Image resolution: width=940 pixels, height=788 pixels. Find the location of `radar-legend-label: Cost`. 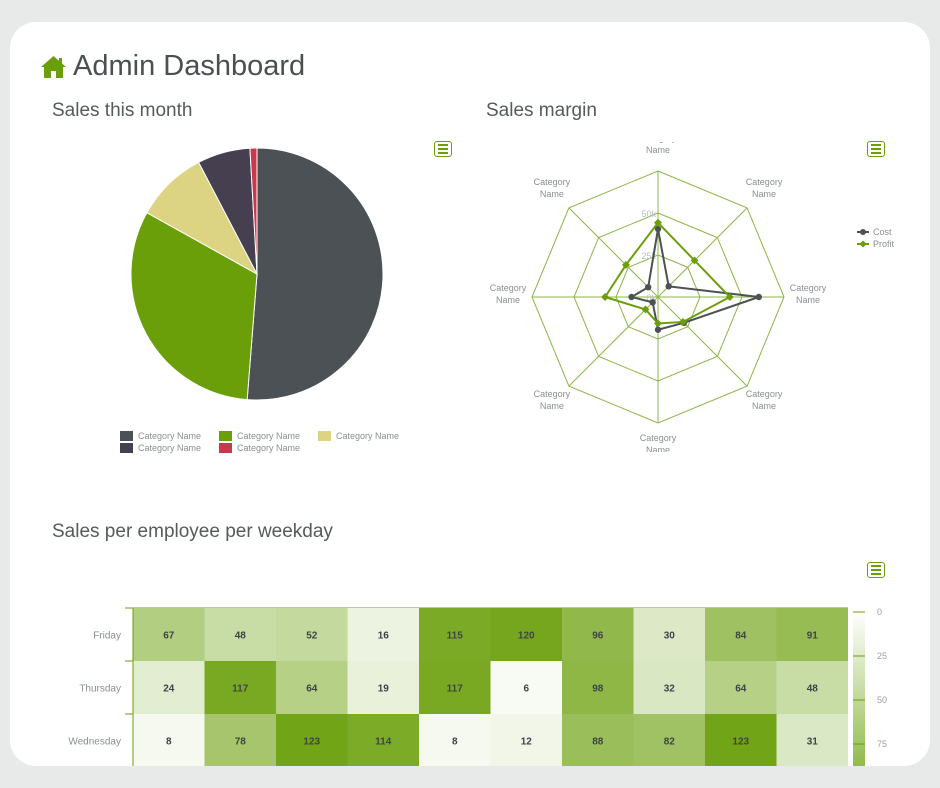

radar-legend-label: Cost is located at coordinates (882, 232).